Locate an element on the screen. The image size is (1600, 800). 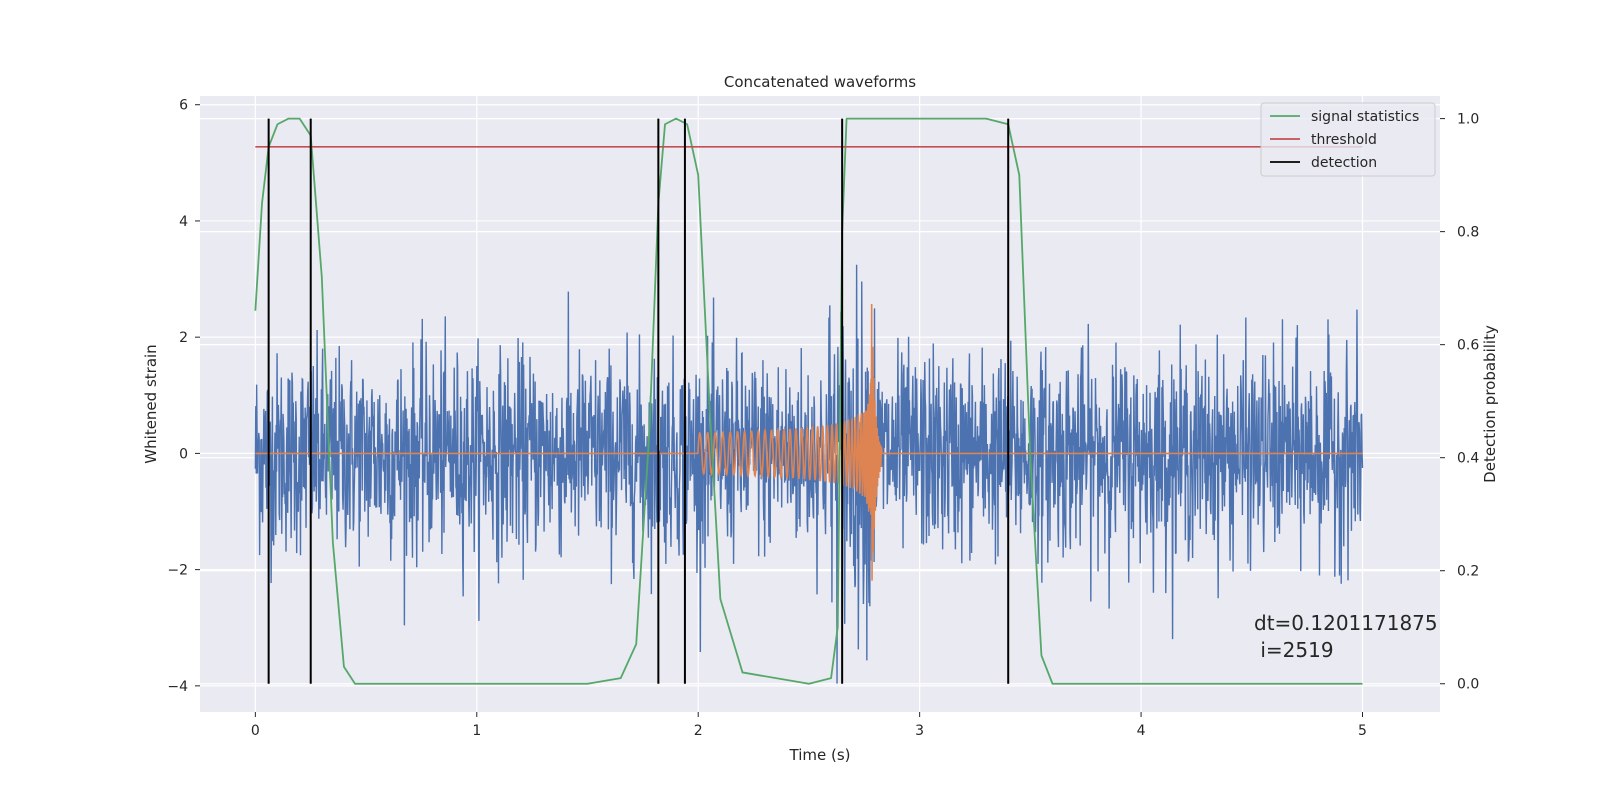
y-axis-right-label: Detection probability is located at coordinates (1490, 404).